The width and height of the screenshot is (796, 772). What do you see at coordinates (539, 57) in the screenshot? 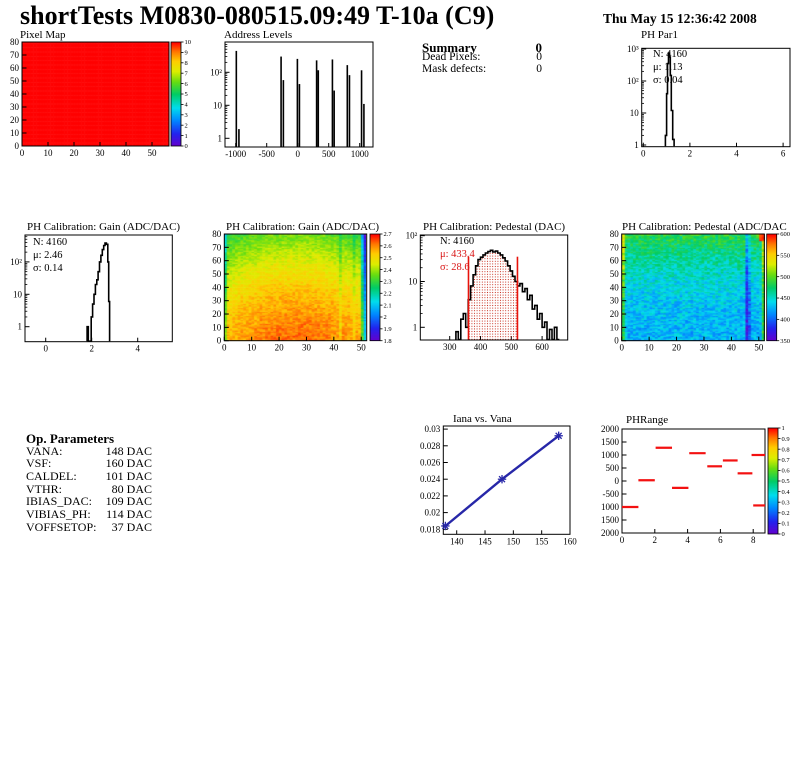
I see `summary-row-value: 0` at bounding box center [539, 57].